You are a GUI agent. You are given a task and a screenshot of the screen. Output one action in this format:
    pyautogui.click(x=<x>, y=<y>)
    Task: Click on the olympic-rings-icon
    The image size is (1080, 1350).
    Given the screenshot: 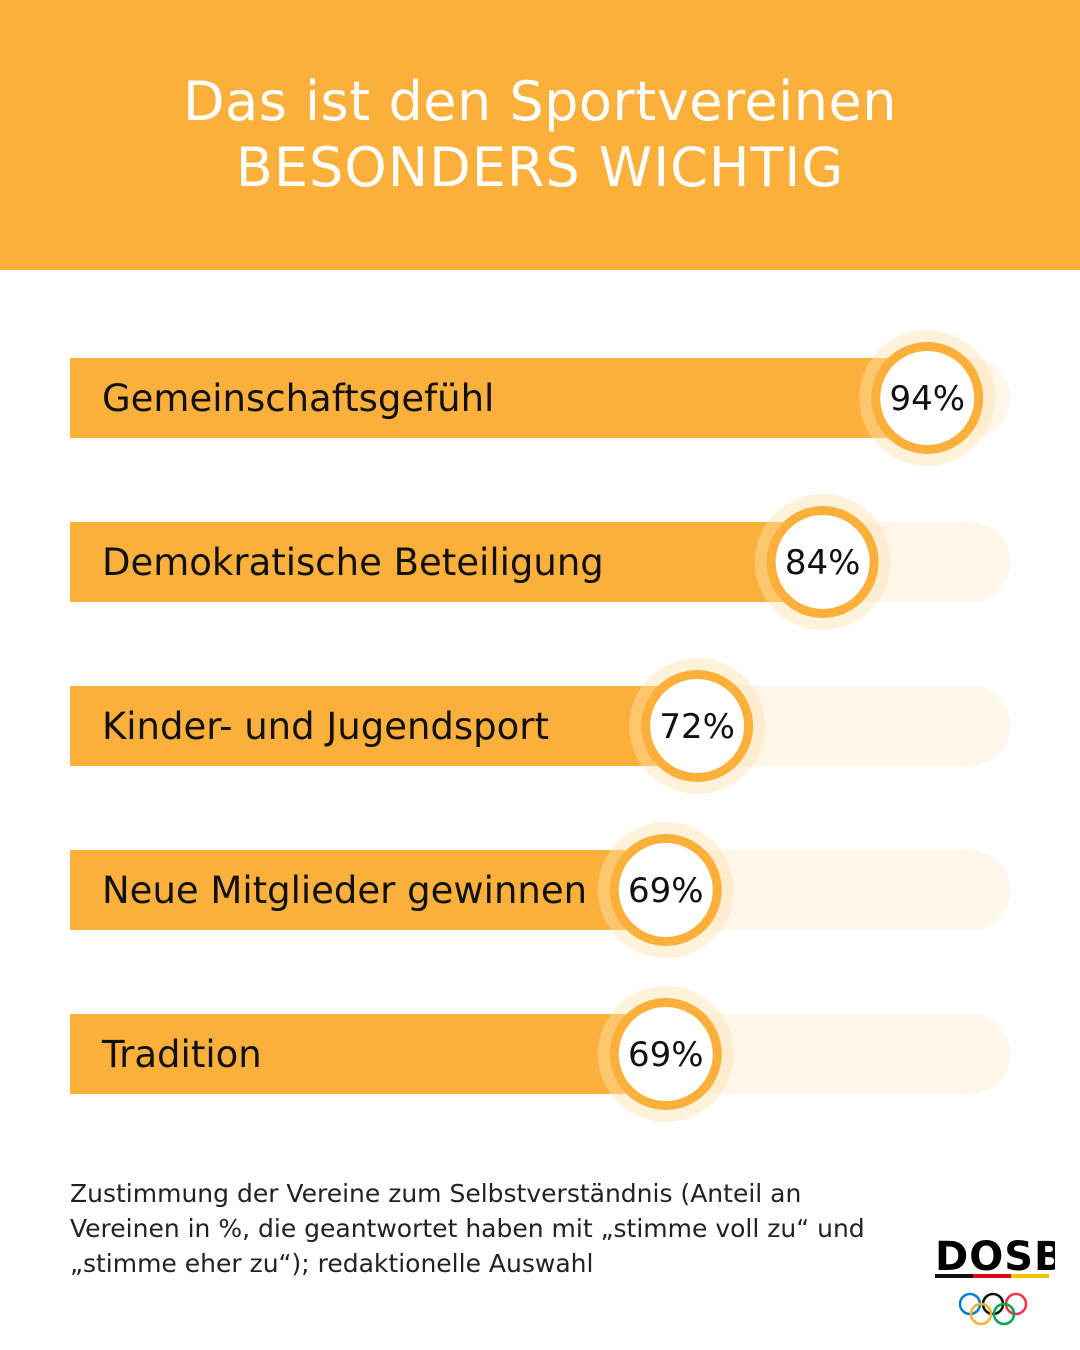 What is the action you would take?
    pyautogui.click(x=993, y=1309)
    